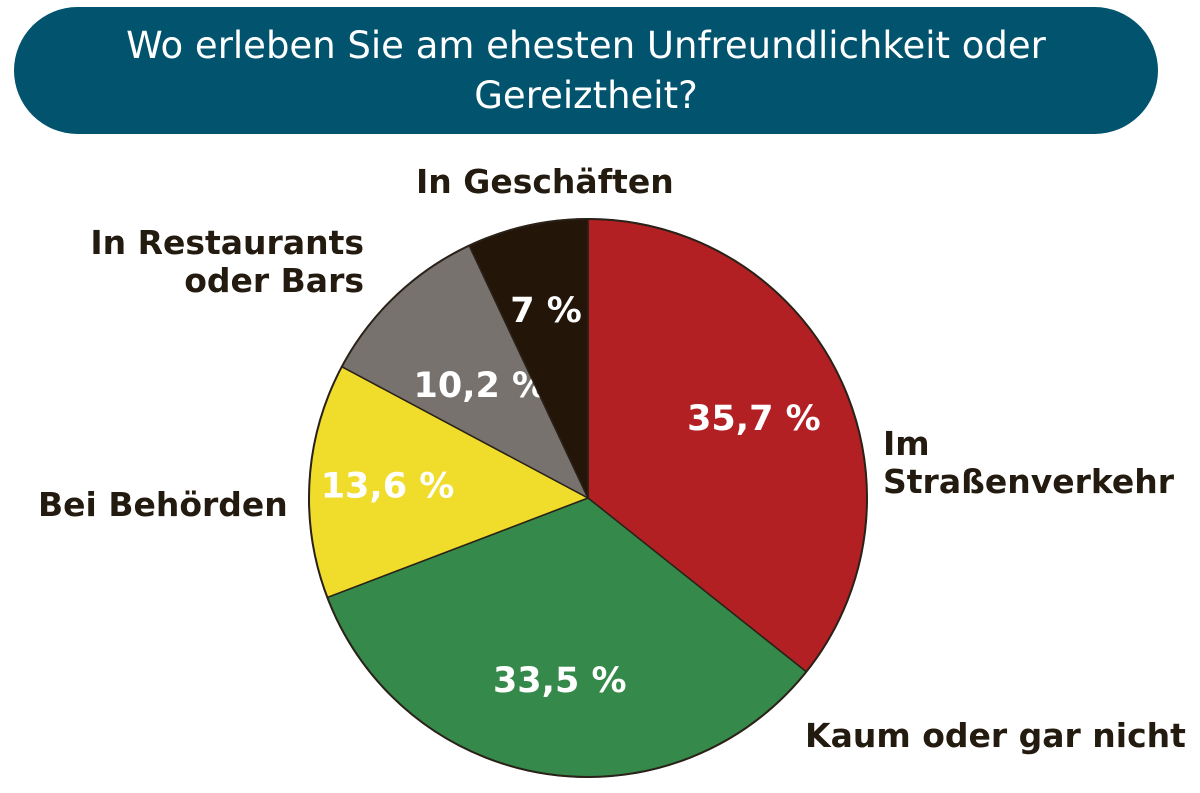  I want to click on label-strassenverkehr: Im Straßenverkehr, so click(1029, 462).